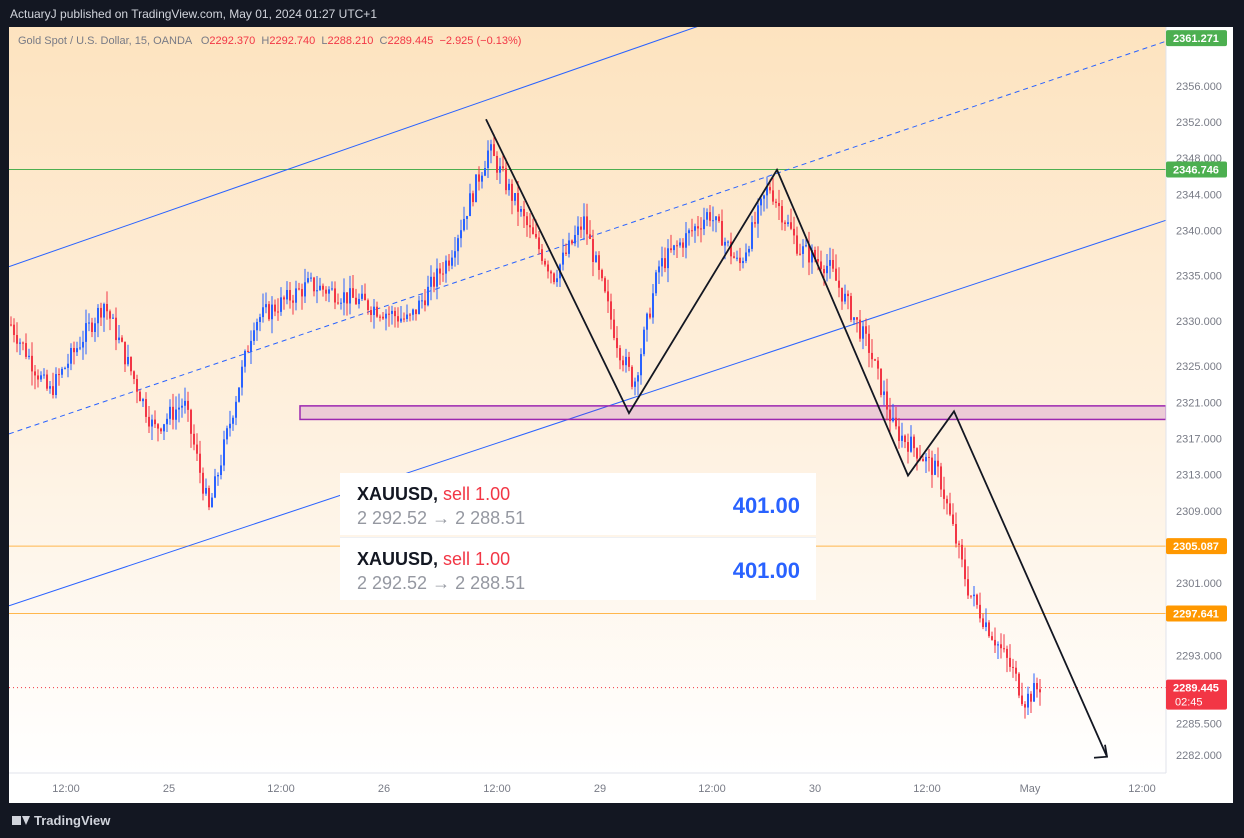 This screenshot has width=1244, height=838. What do you see at coordinates (1030, 789) in the screenshot?
I see `x-axis-tick-label: May` at bounding box center [1030, 789].